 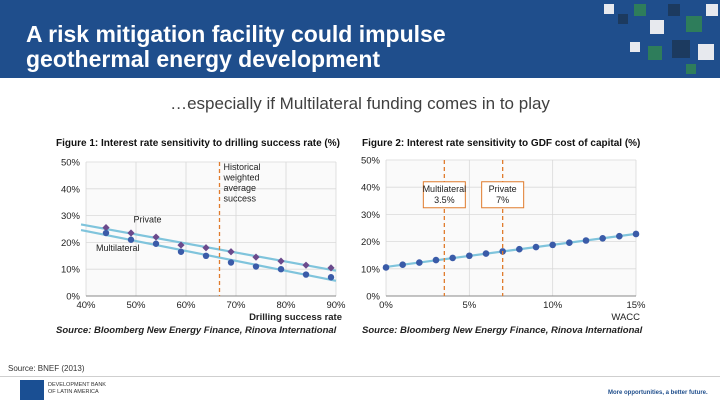 What do you see at coordinates (242, 167) in the screenshot?
I see `historical-success-label: Historical` at bounding box center [242, 167].